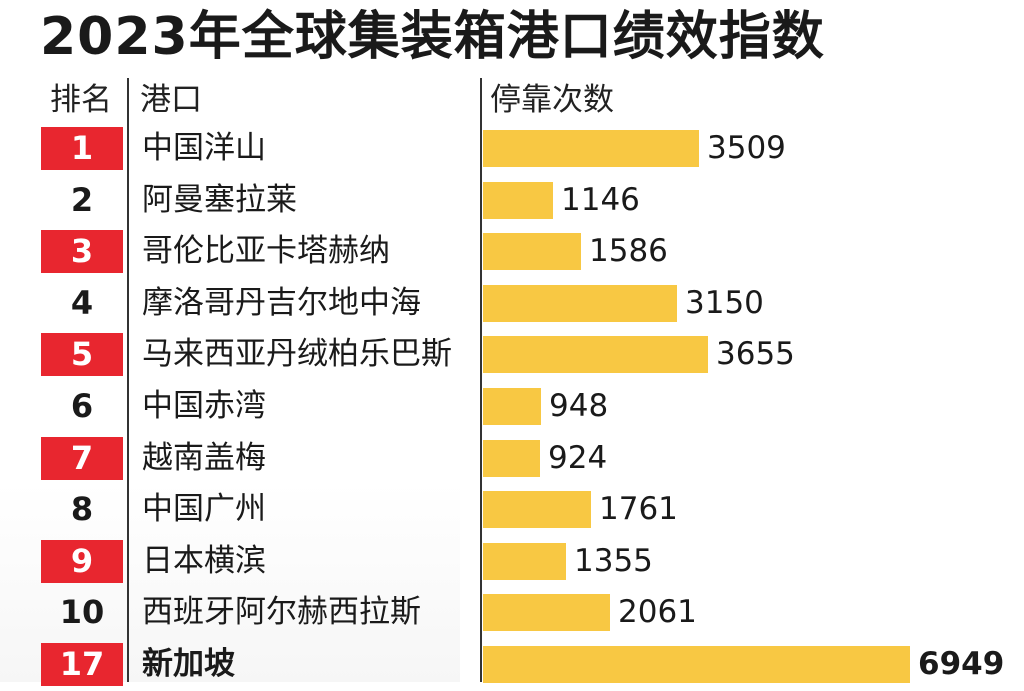 This screenshot has width=1024, height=691. What do you see at coordinates (82, 355) in the screenshot?
I see `rank-label: 5` at bounding box center [82, 355].